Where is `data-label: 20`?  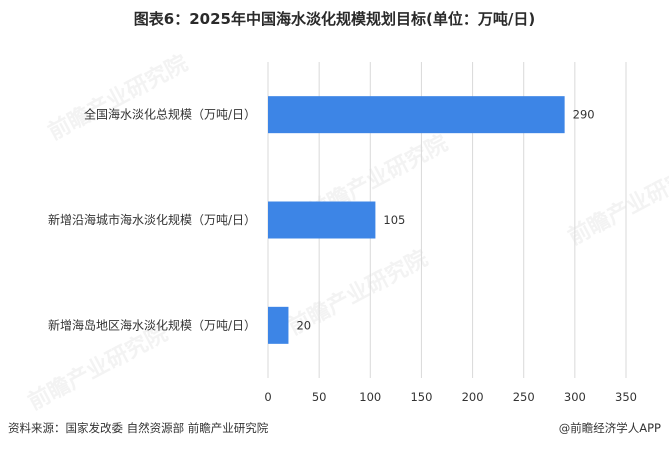
data-label: 20 is located at coordinates (303, 325).